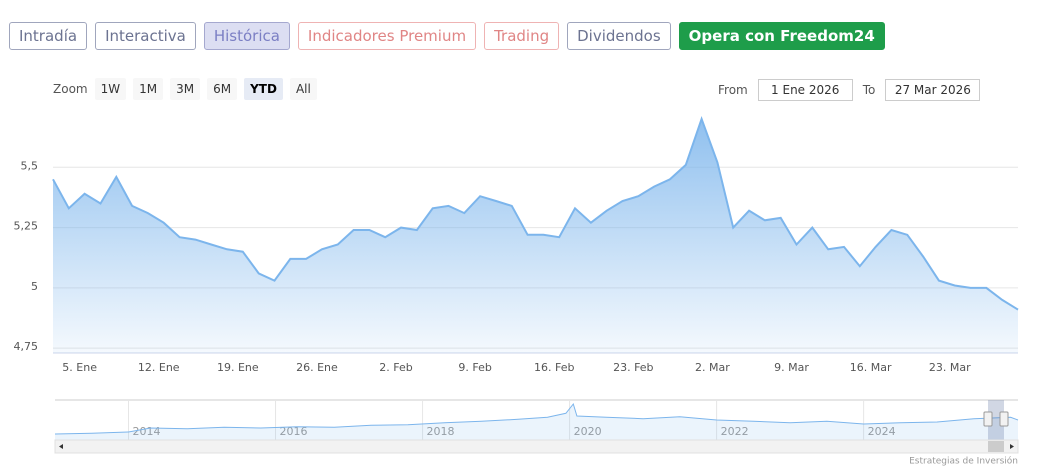 The height and width of the screenshot is (475, 1040). What do you see at coordinates (619, 36) in the screenshot?
I see `tab: Dividendos` at bounding box center [619, 36].